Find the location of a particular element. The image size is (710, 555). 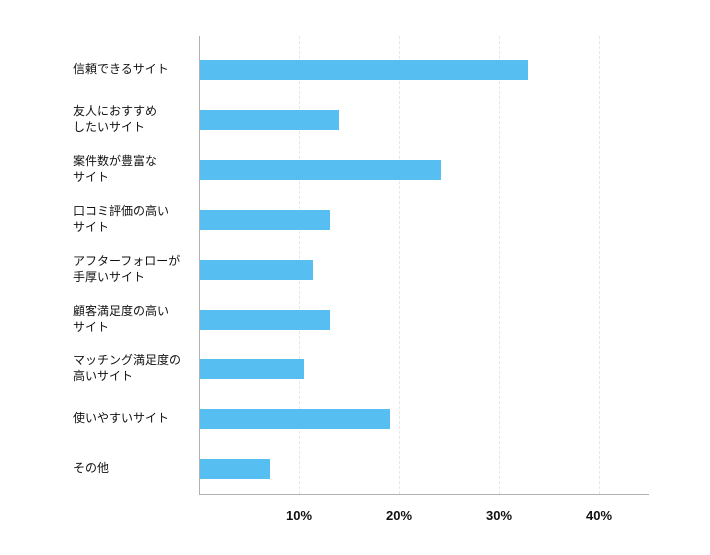

x-axis is located at coordinates (424, 494).